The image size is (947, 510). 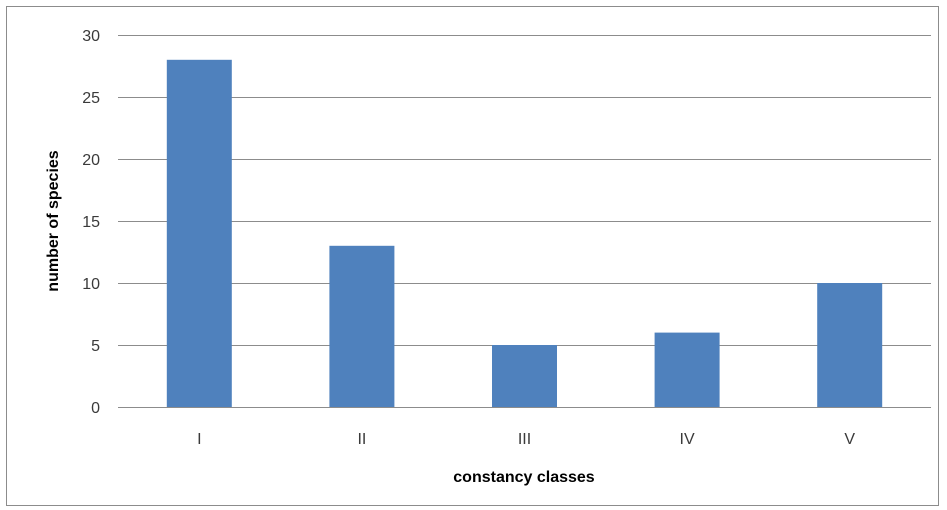 What do you see at coordinates (361, 439) in the screenshot?
I see `x-tick-label: II` at bounding box center [361, 439].